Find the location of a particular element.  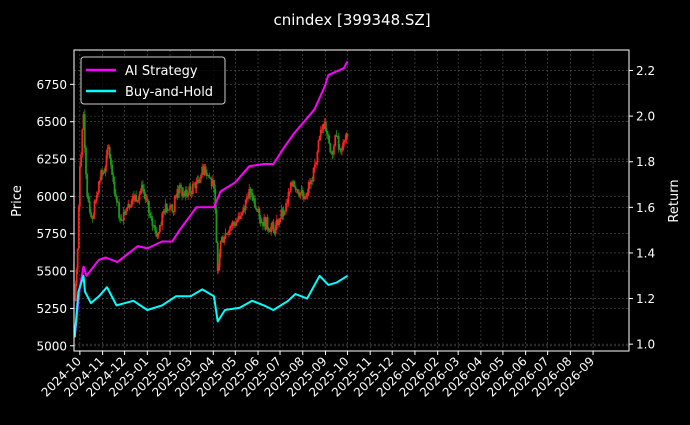

legend-label-buy-and-hold: Buy-and-Hold is located at coordinates (169, 92).